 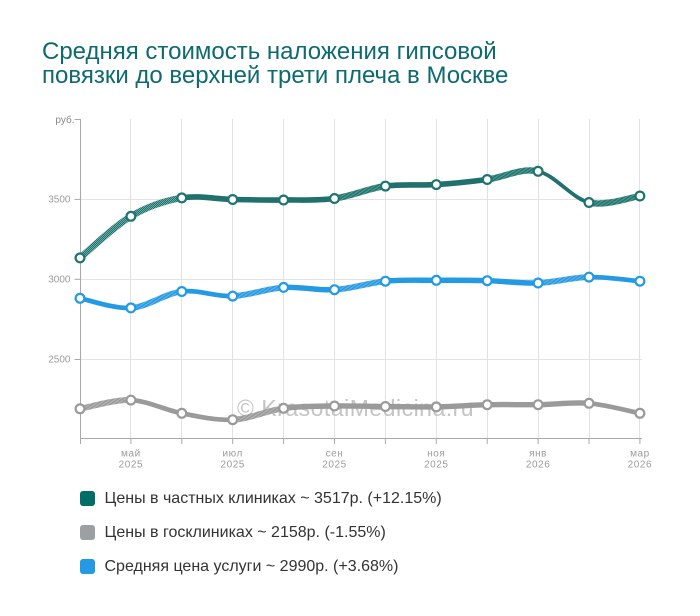 What do you see at coordinates (538, 453) in the screenshot?
I see `svg-text: янв` at bounding box center [538, 453].